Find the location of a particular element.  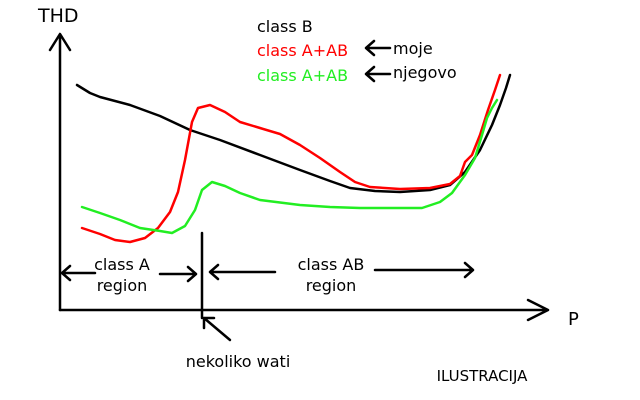

region-label: class AB is located at coordinates (331, 264).